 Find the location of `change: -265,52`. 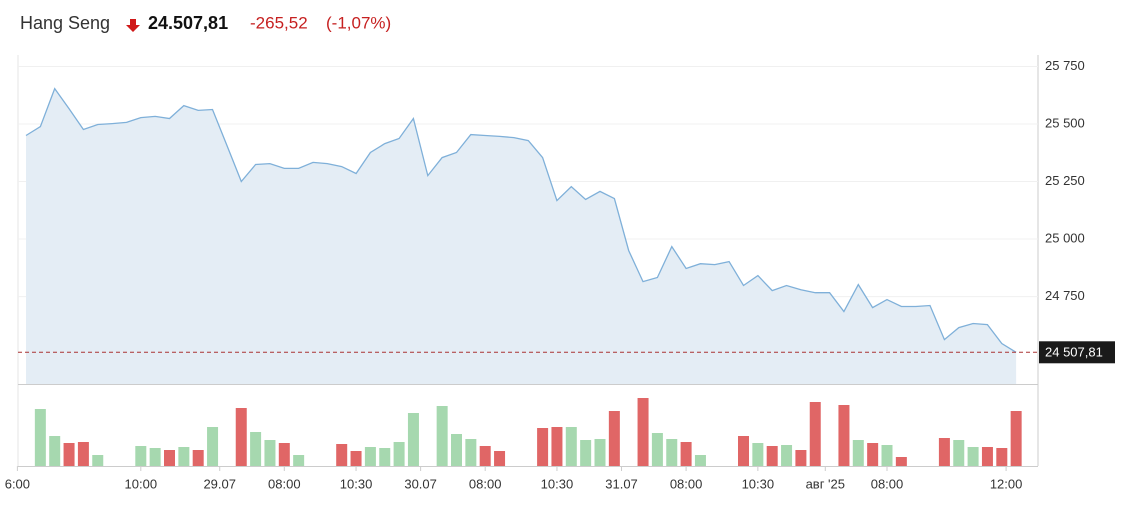

change: -265,52 is located at coordinates (279, 22).